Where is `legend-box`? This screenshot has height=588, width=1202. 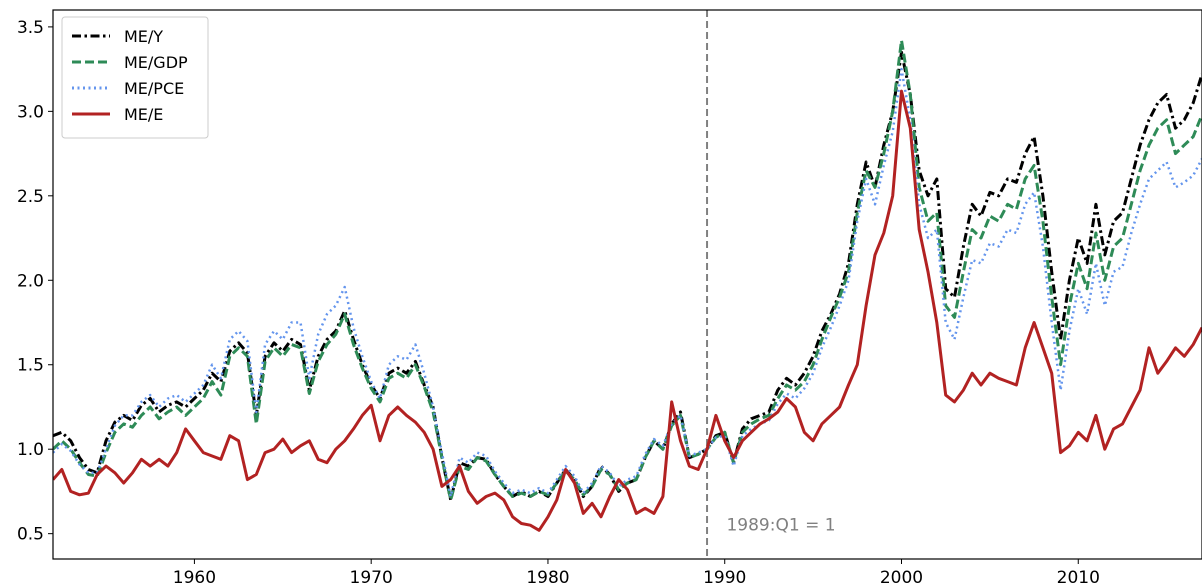
legend-box is located at coordinates (135, 77).